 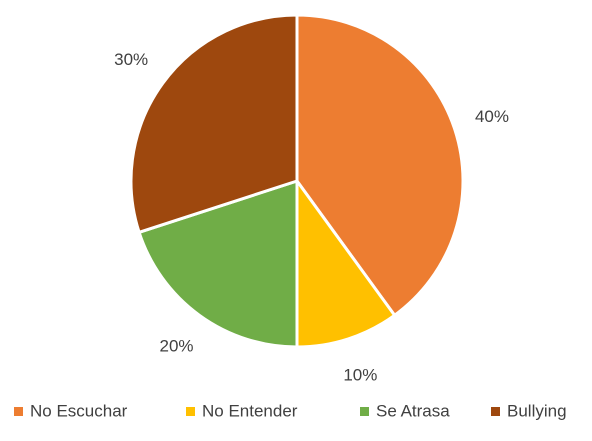 I want to click on data-label-se-atrasa: 20%, so click(x=176, y=345).